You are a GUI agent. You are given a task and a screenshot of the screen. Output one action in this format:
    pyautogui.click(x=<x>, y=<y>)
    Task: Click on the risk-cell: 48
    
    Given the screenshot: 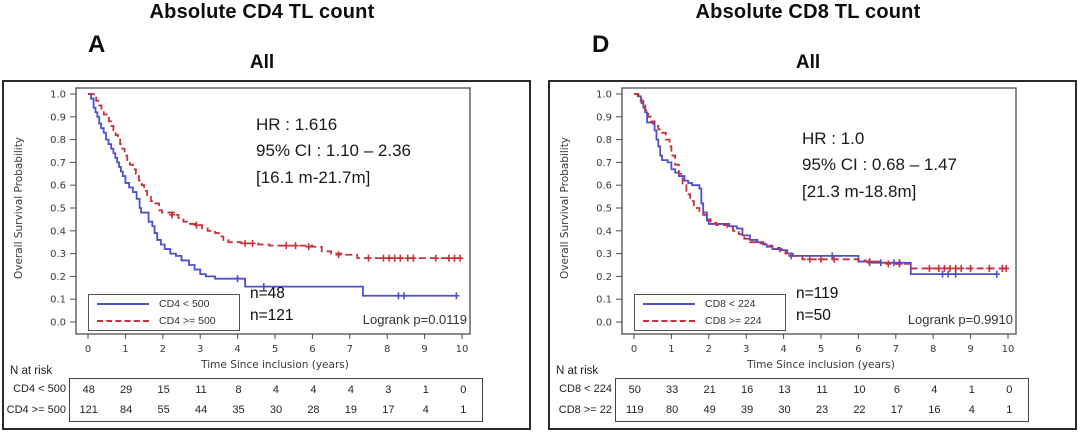 What is the action you would take?
    pyautogui.click(x=88, y=389)
    